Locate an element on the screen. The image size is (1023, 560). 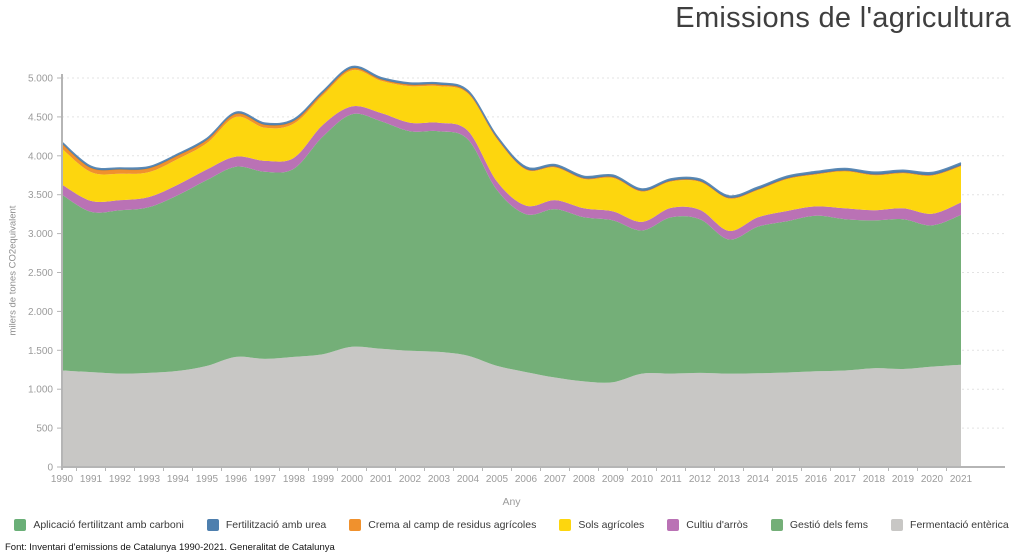
x-tick-label: 2016 is located at coordinates (816, 479).